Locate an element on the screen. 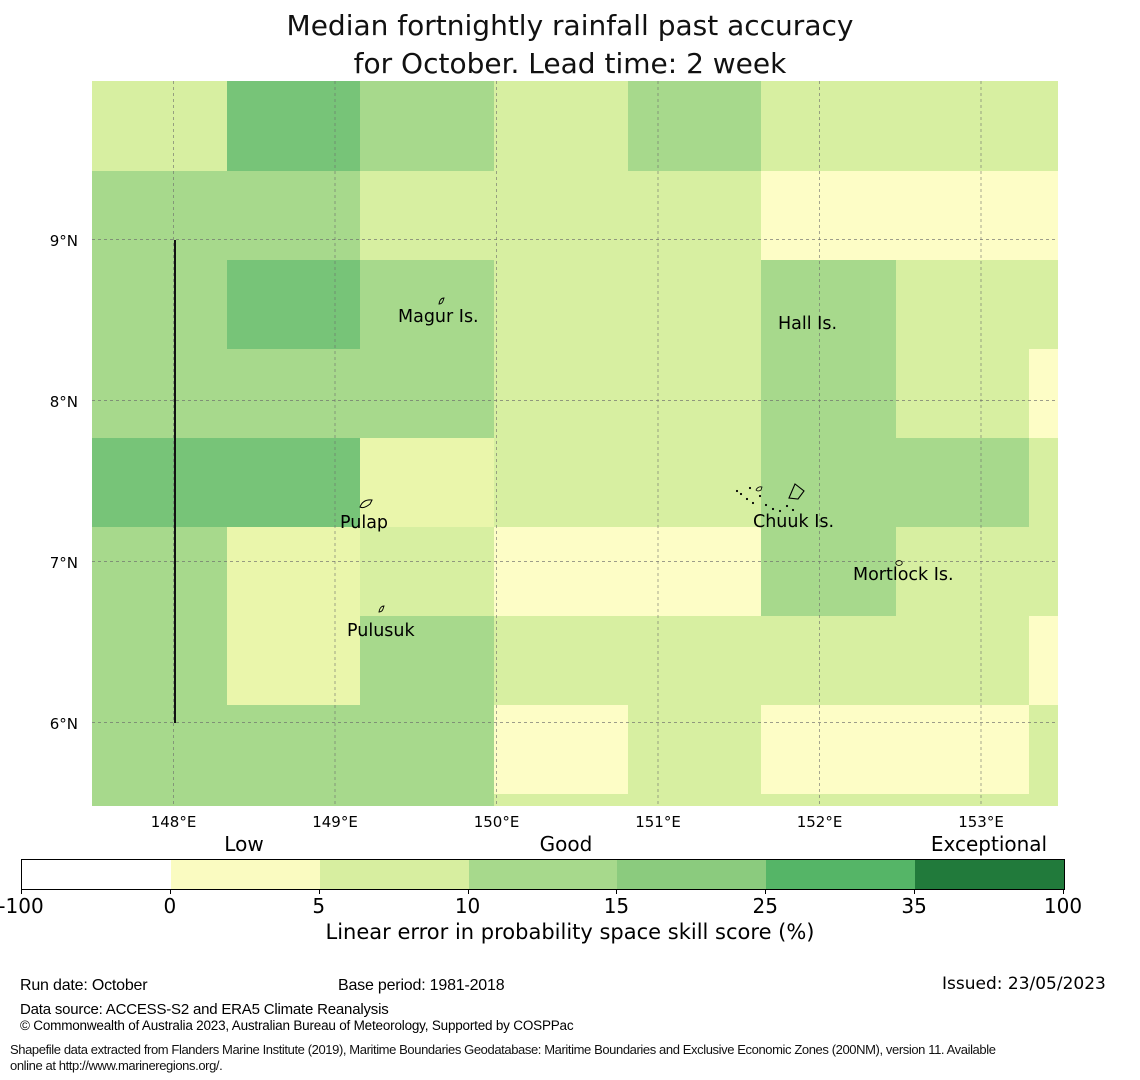 The height and width of the screenshot is (1080, 1140). colorbar-tick-label: 5 is located at coordinates (319, 906).